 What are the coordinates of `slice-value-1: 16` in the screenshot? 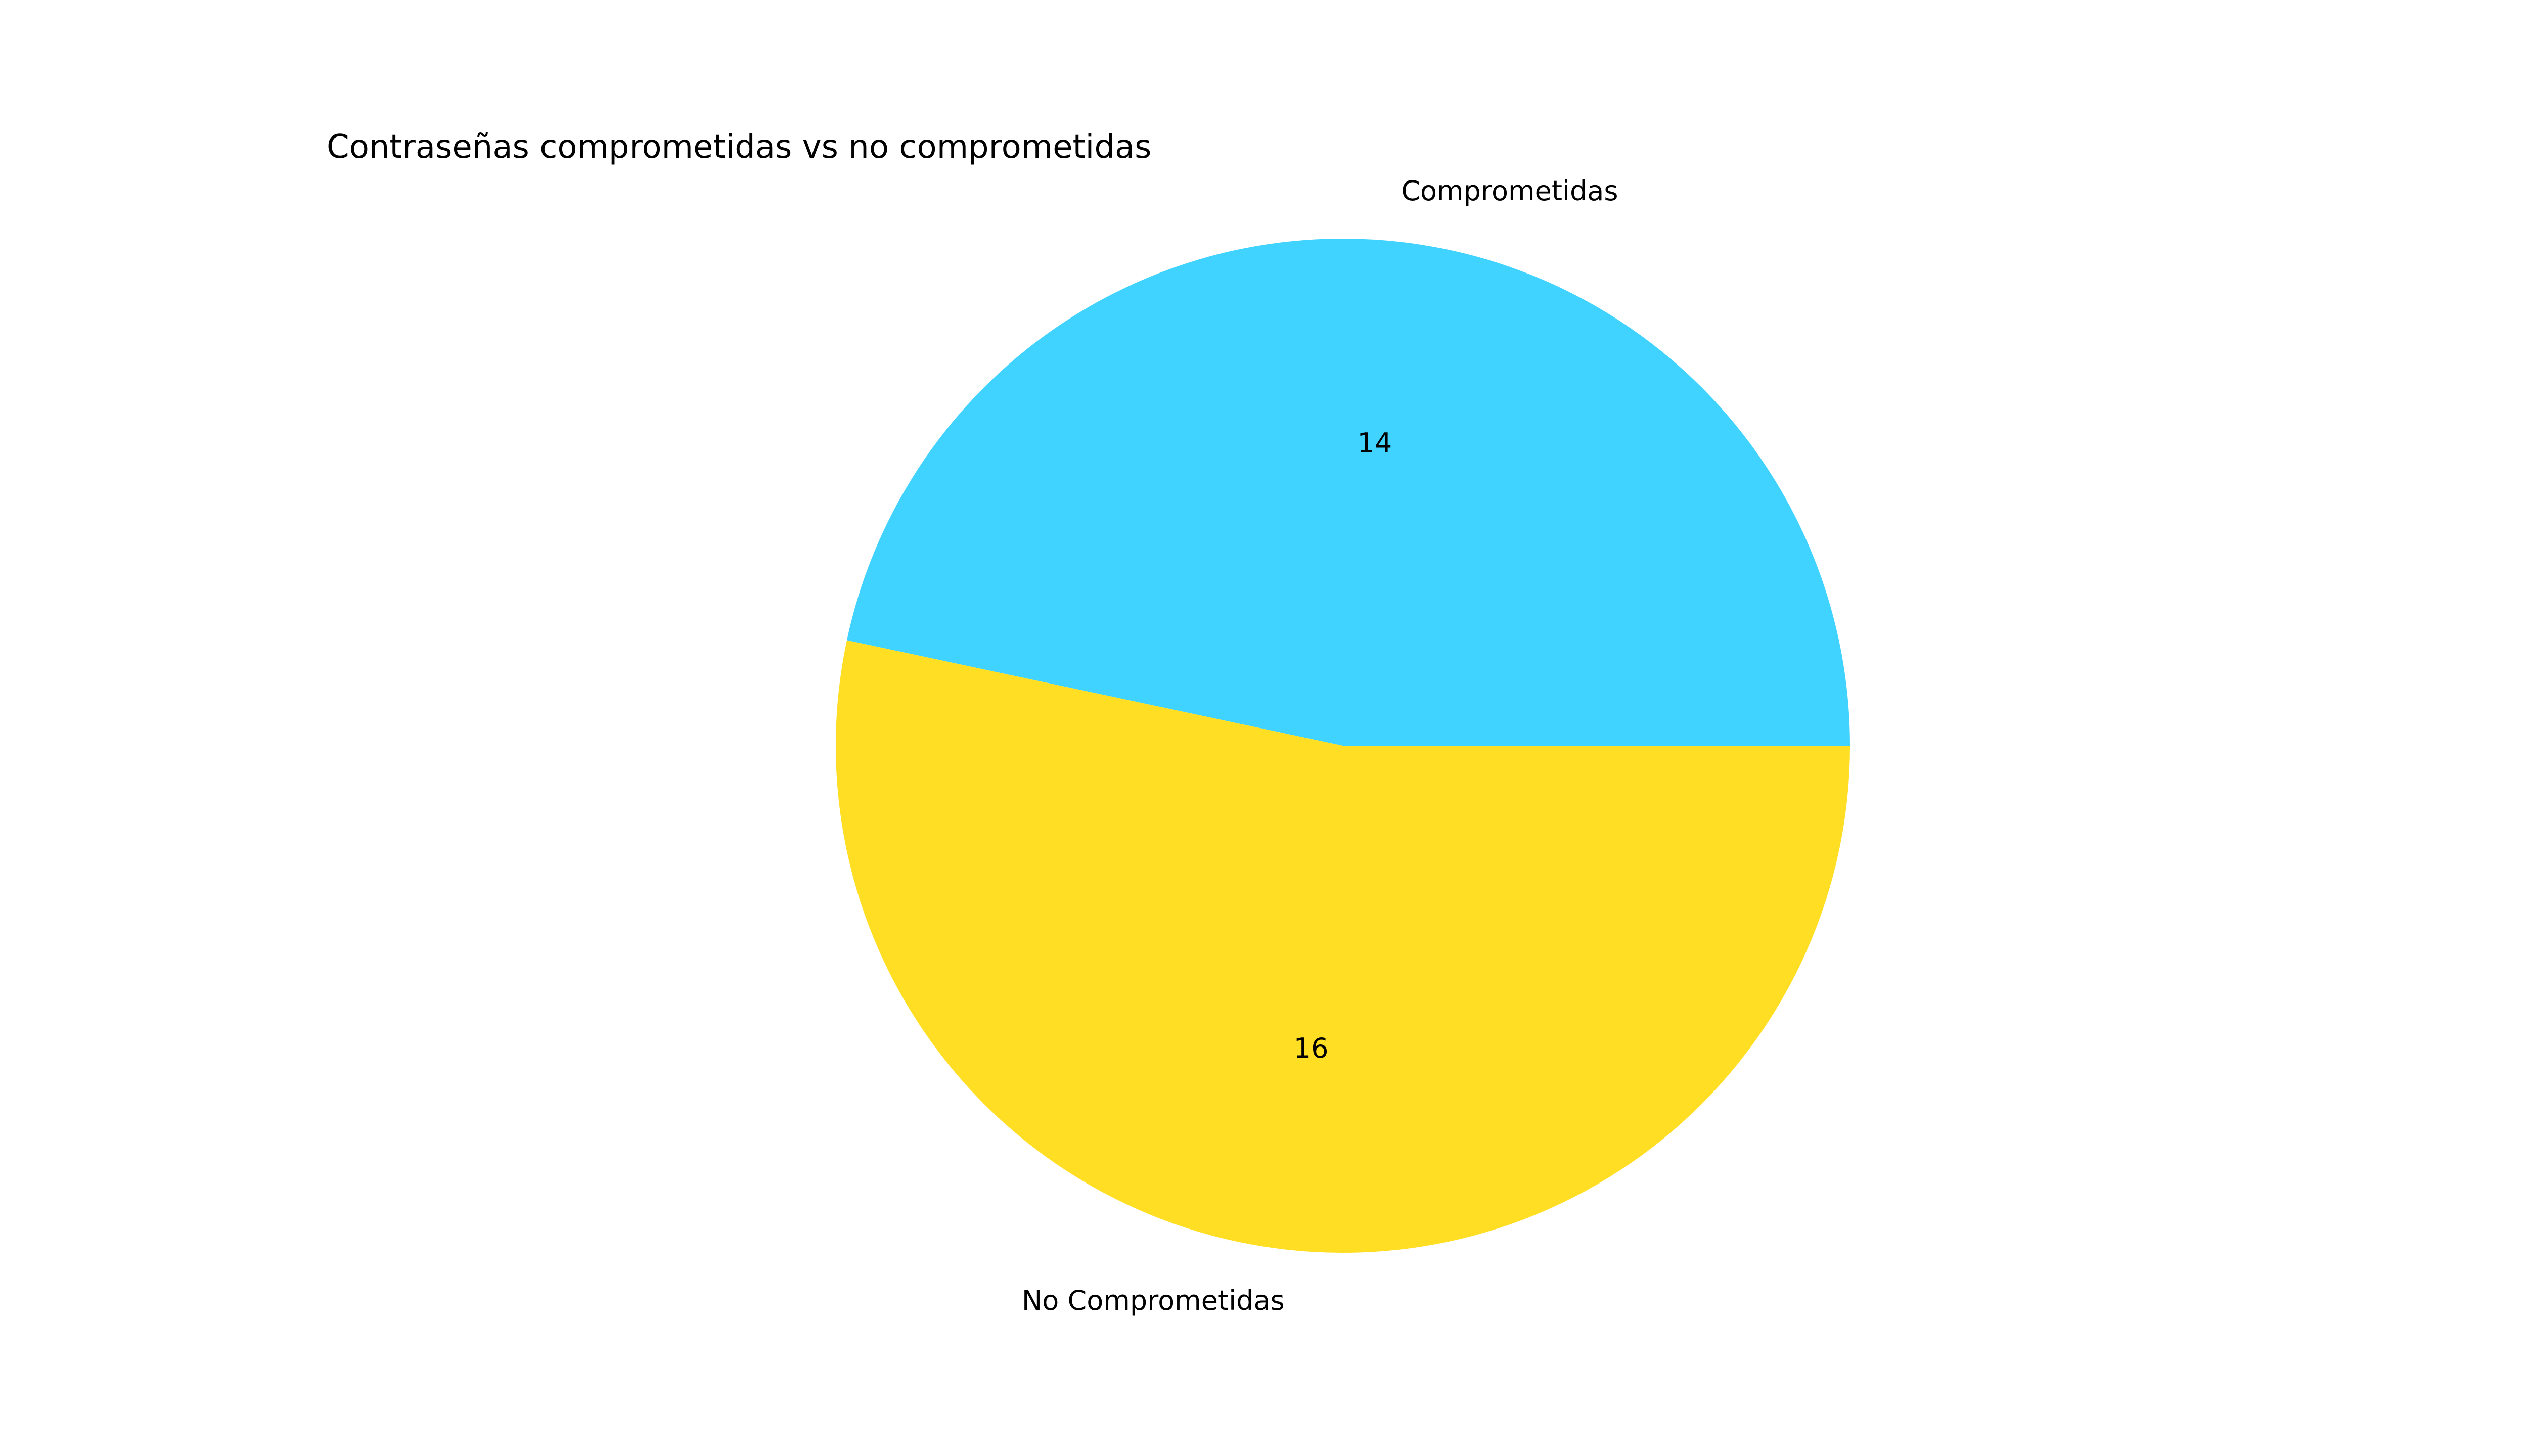 It's located at (1312, 1048).